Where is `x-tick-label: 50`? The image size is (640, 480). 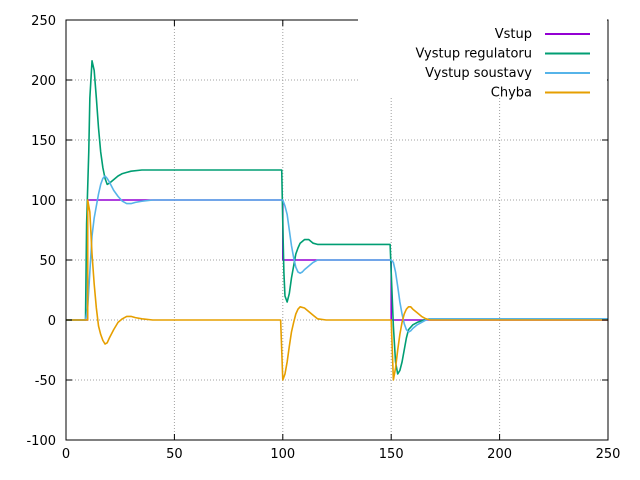
x-tick-label: 50 is located at coordinates (174, 454).